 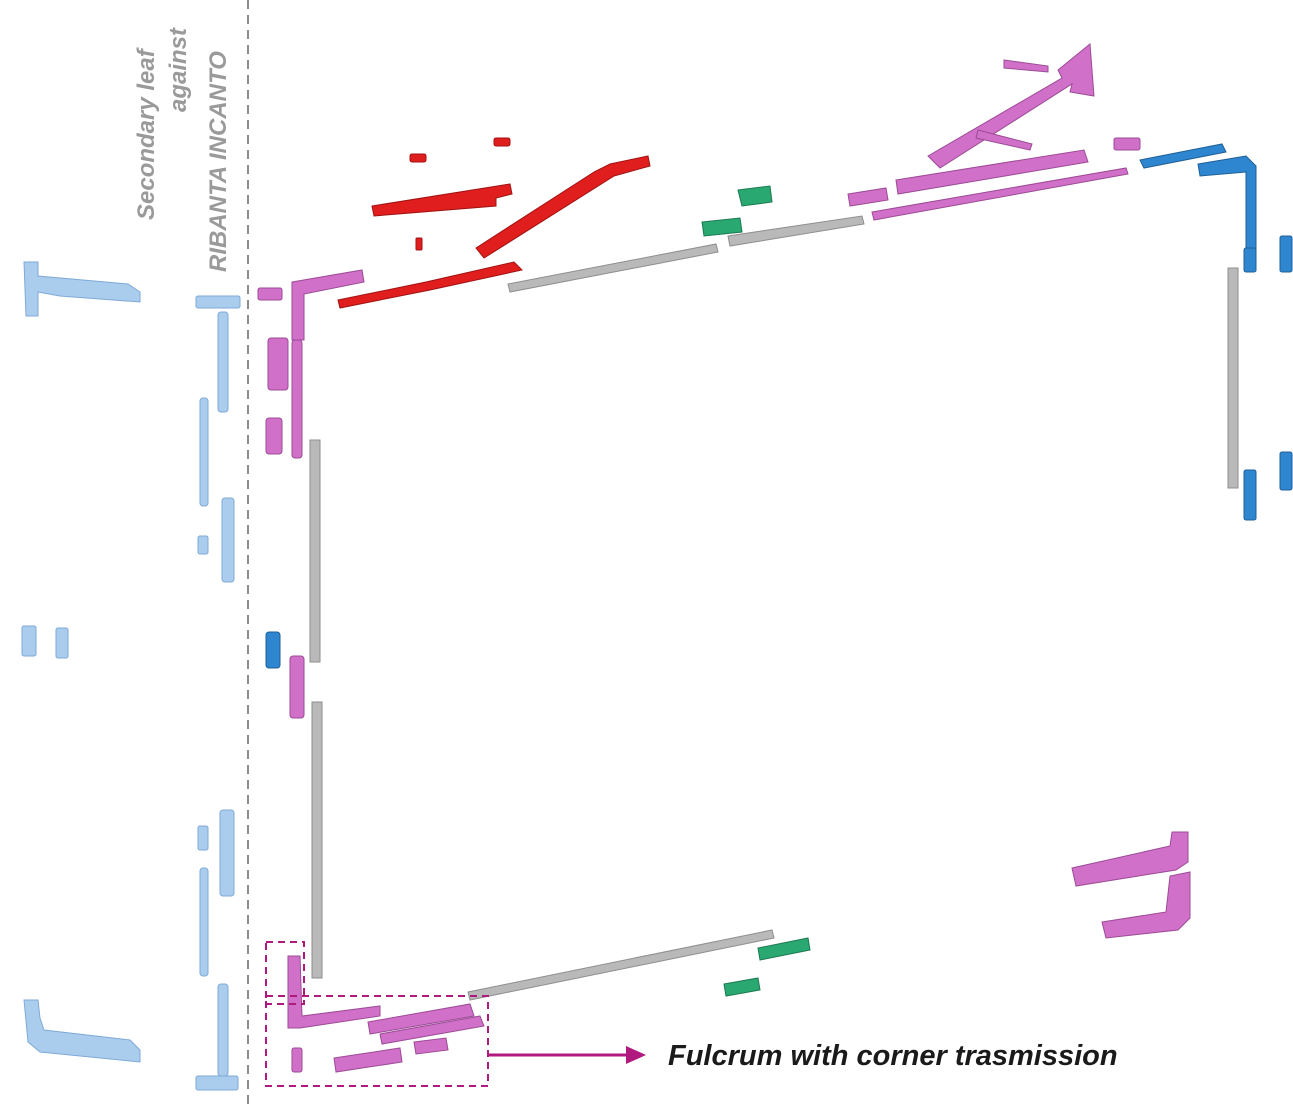 I want to click on left-rod-lower, so click(x=317, y=840).